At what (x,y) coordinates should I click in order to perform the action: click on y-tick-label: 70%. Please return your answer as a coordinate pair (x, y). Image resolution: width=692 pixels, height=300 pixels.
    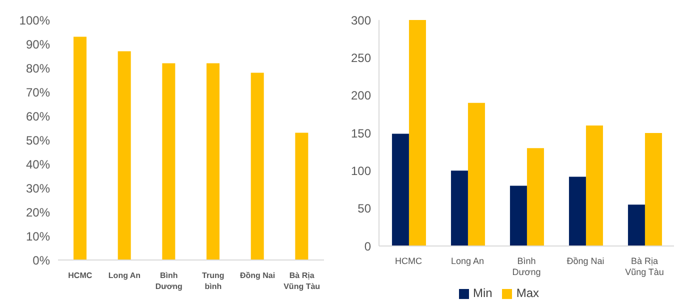
    Looking at the image, I should click on (38, 92).